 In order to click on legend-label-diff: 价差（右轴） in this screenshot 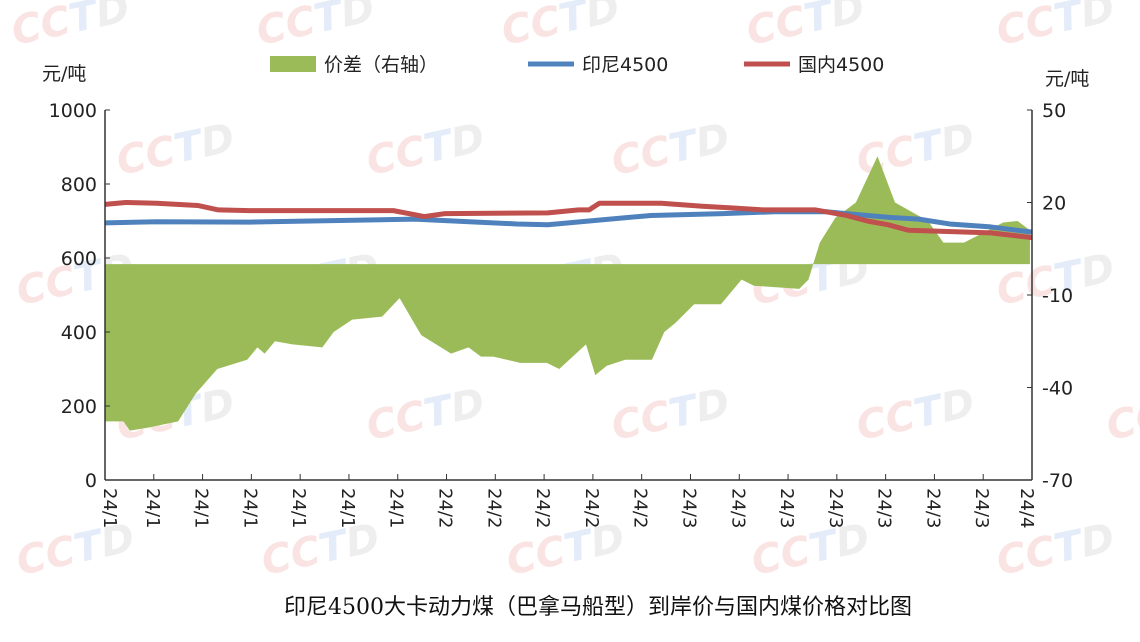, I will do `click(381, 65)`.